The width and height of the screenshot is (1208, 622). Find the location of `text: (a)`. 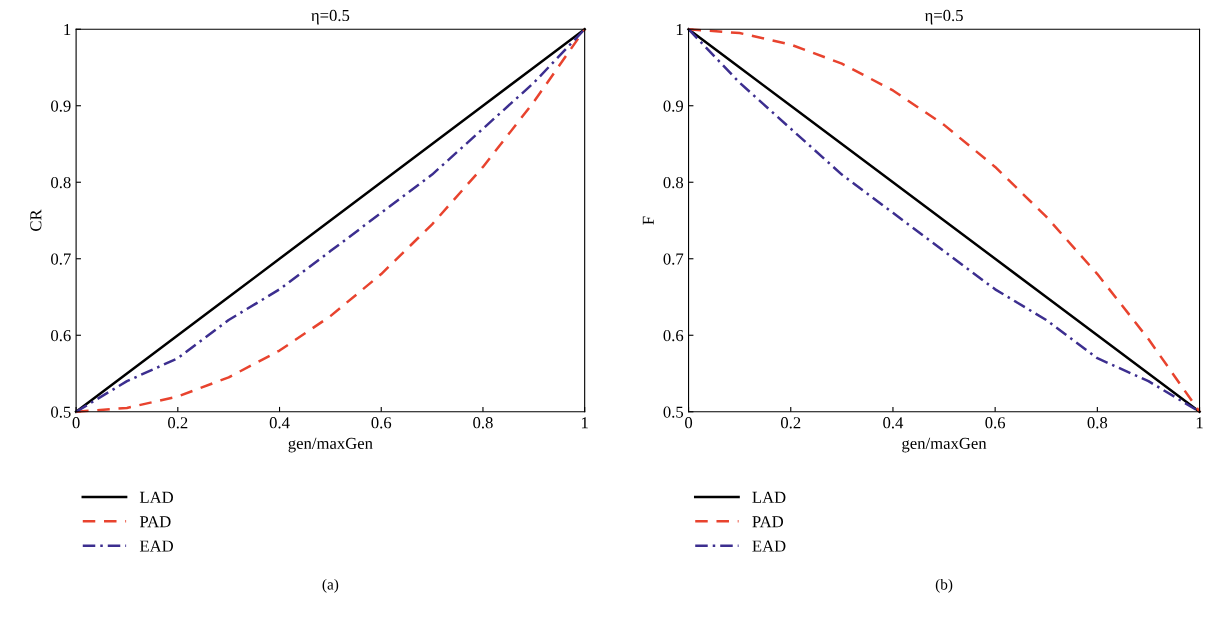

text: (a) is located at coordinates (330, 585).